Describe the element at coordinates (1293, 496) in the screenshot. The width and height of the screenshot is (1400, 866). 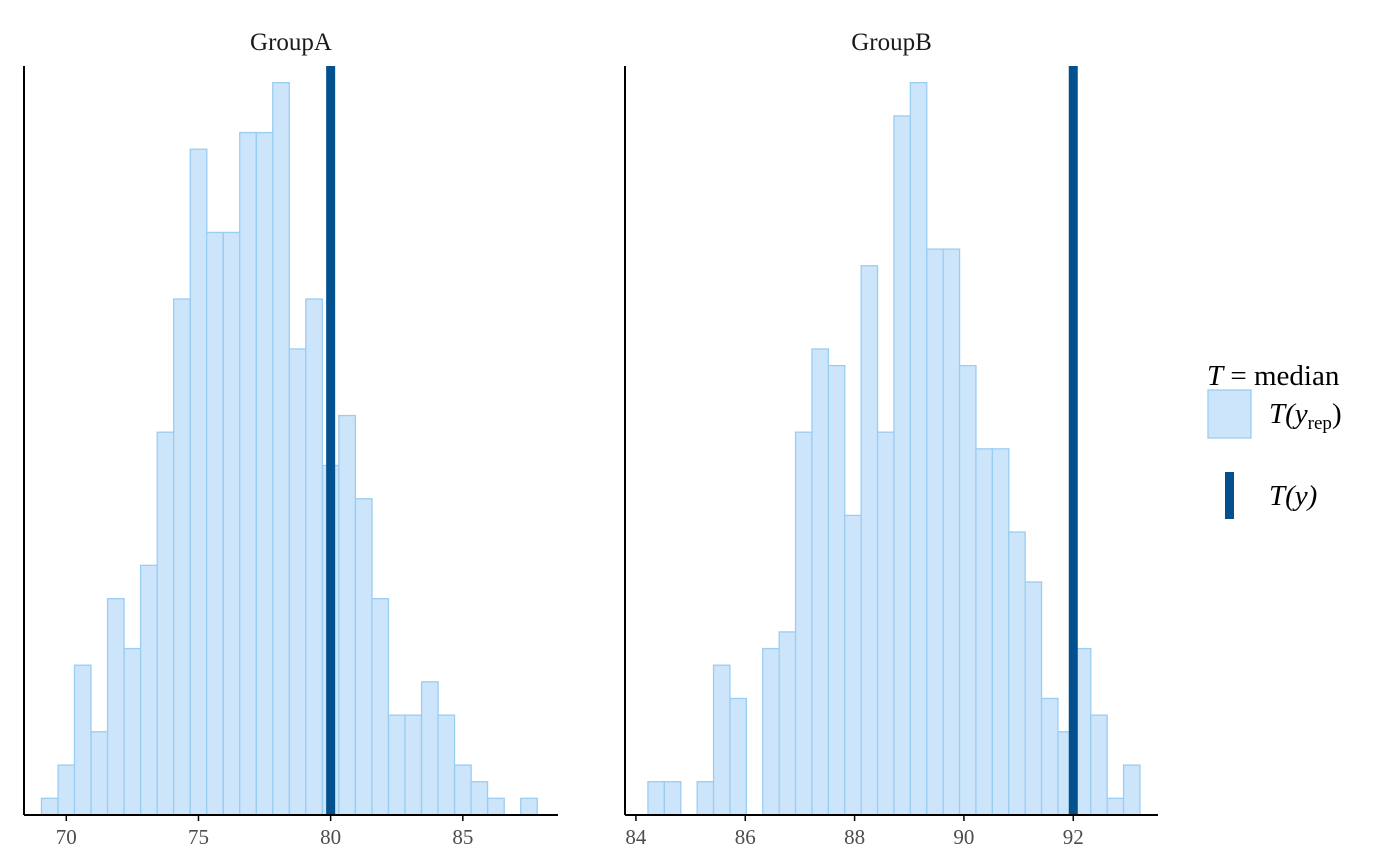
I see `legend-label-y: T(y)` at that location.